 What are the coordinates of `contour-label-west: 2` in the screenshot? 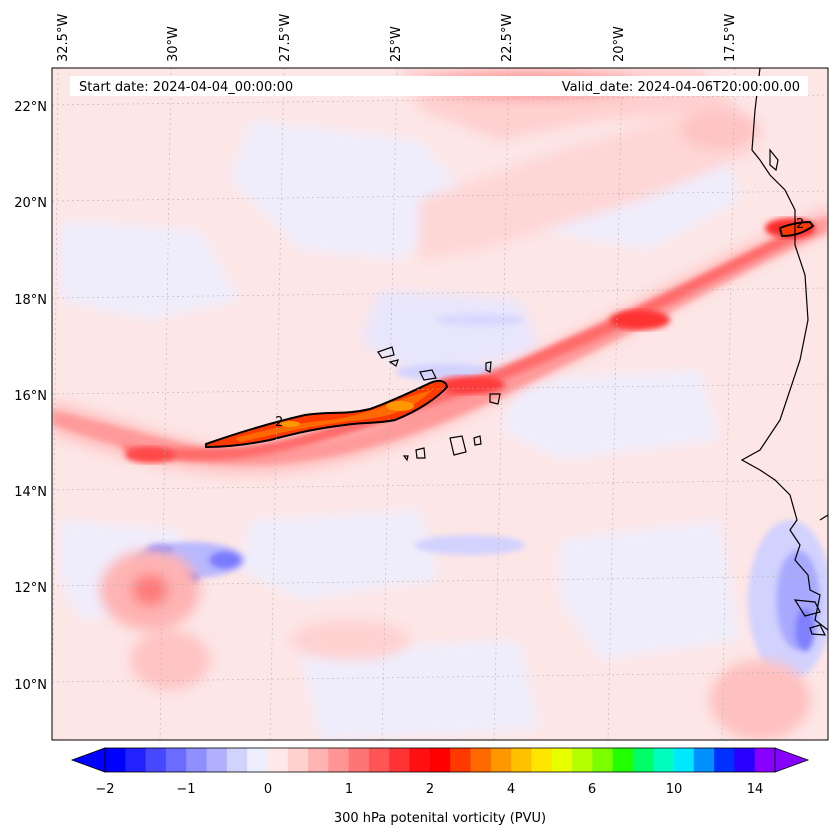 It's located at (279, 422).